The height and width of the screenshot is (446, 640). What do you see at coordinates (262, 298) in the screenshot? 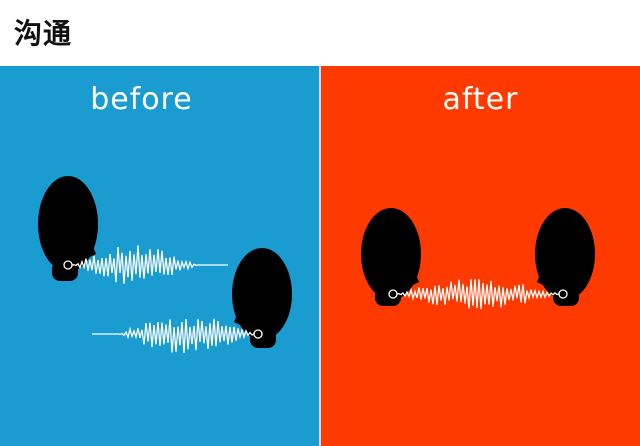
I see `head-right-speaker` at bounding box center [262, 298].